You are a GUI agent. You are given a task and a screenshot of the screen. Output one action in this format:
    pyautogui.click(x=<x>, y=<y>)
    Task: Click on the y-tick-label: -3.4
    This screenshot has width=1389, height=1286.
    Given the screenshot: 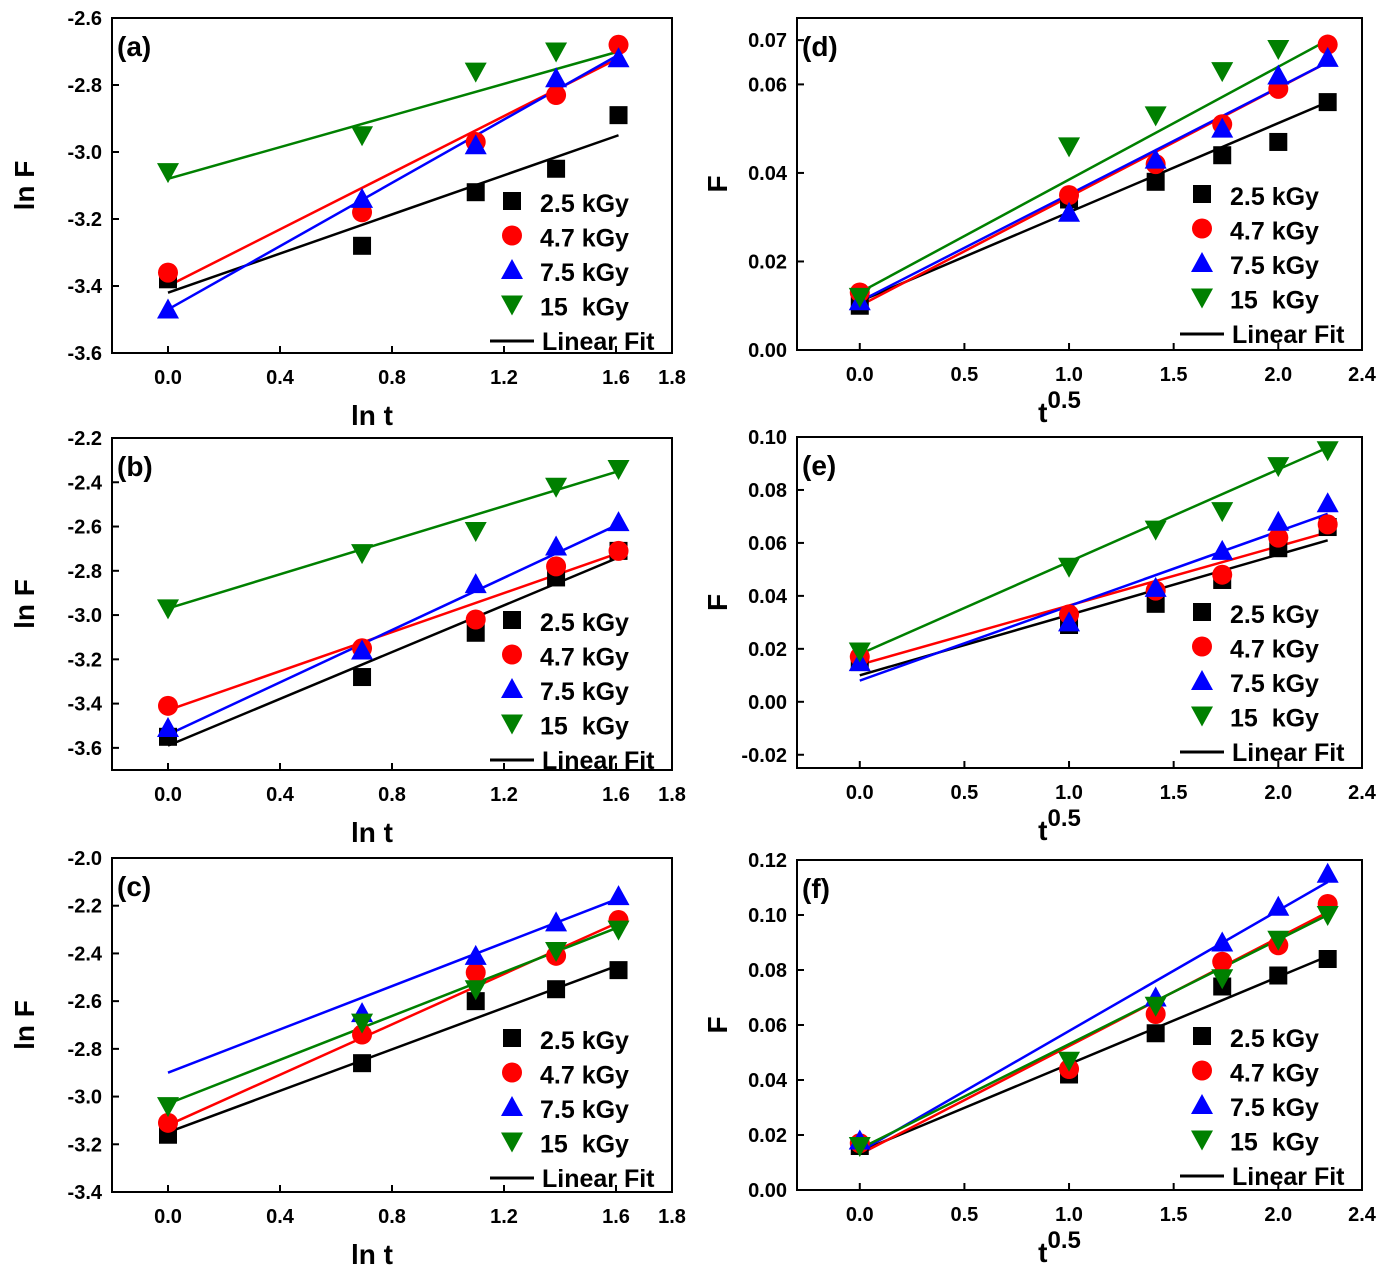 What is the action you would take?
    pyautogui.click(x=85, y=705)
    